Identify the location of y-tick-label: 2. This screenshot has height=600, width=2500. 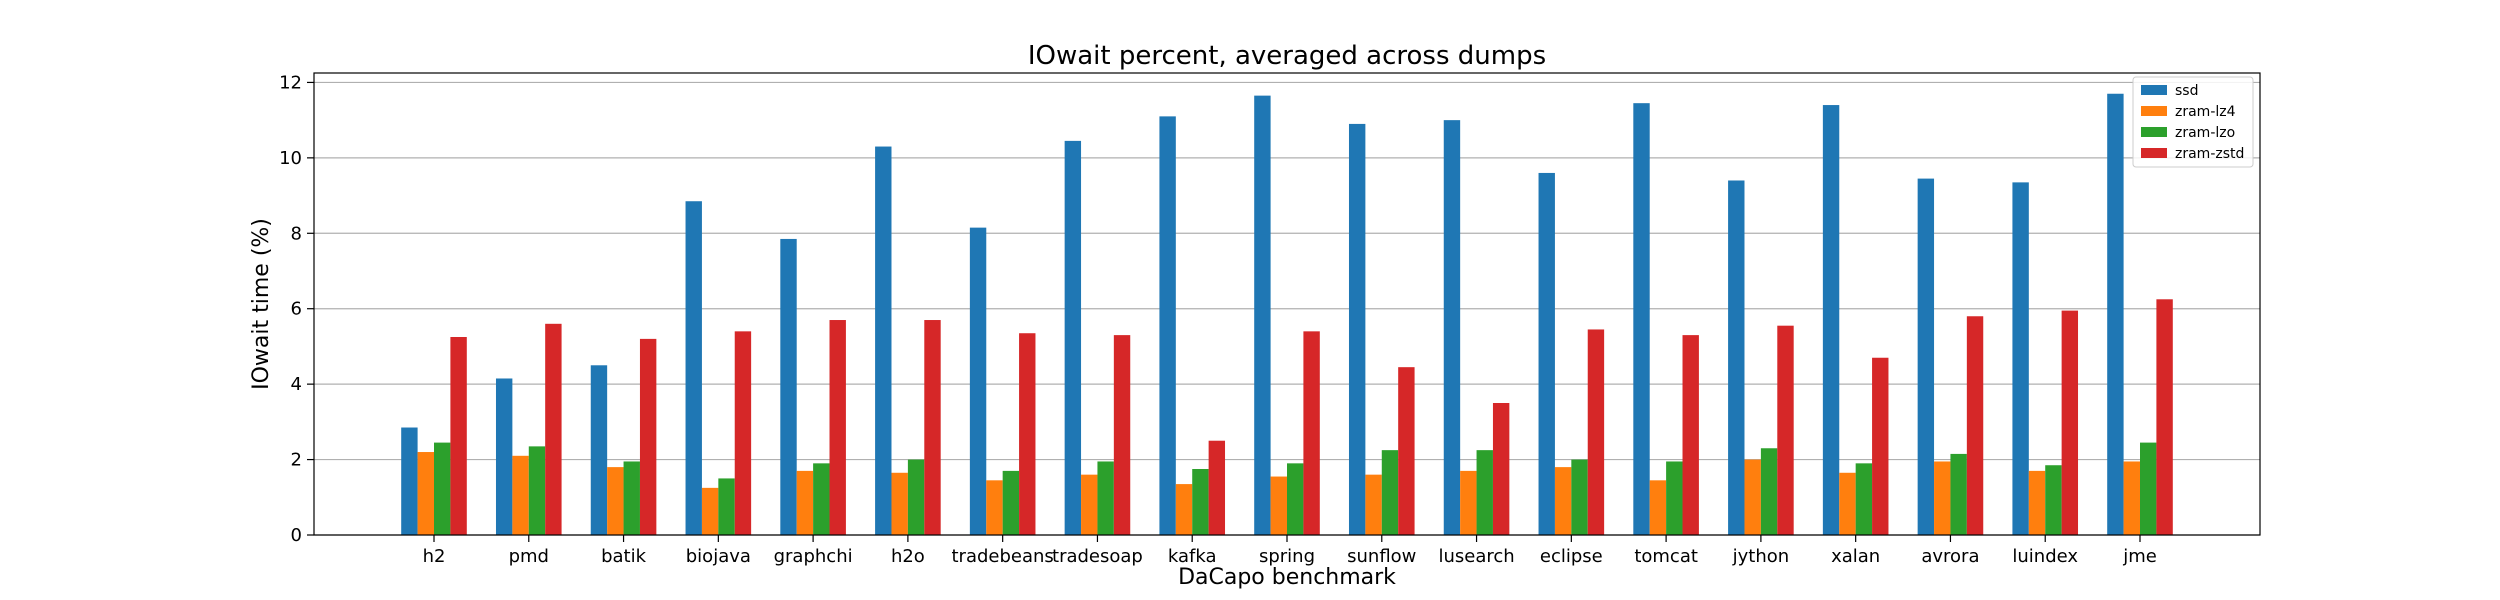
(296, 460).